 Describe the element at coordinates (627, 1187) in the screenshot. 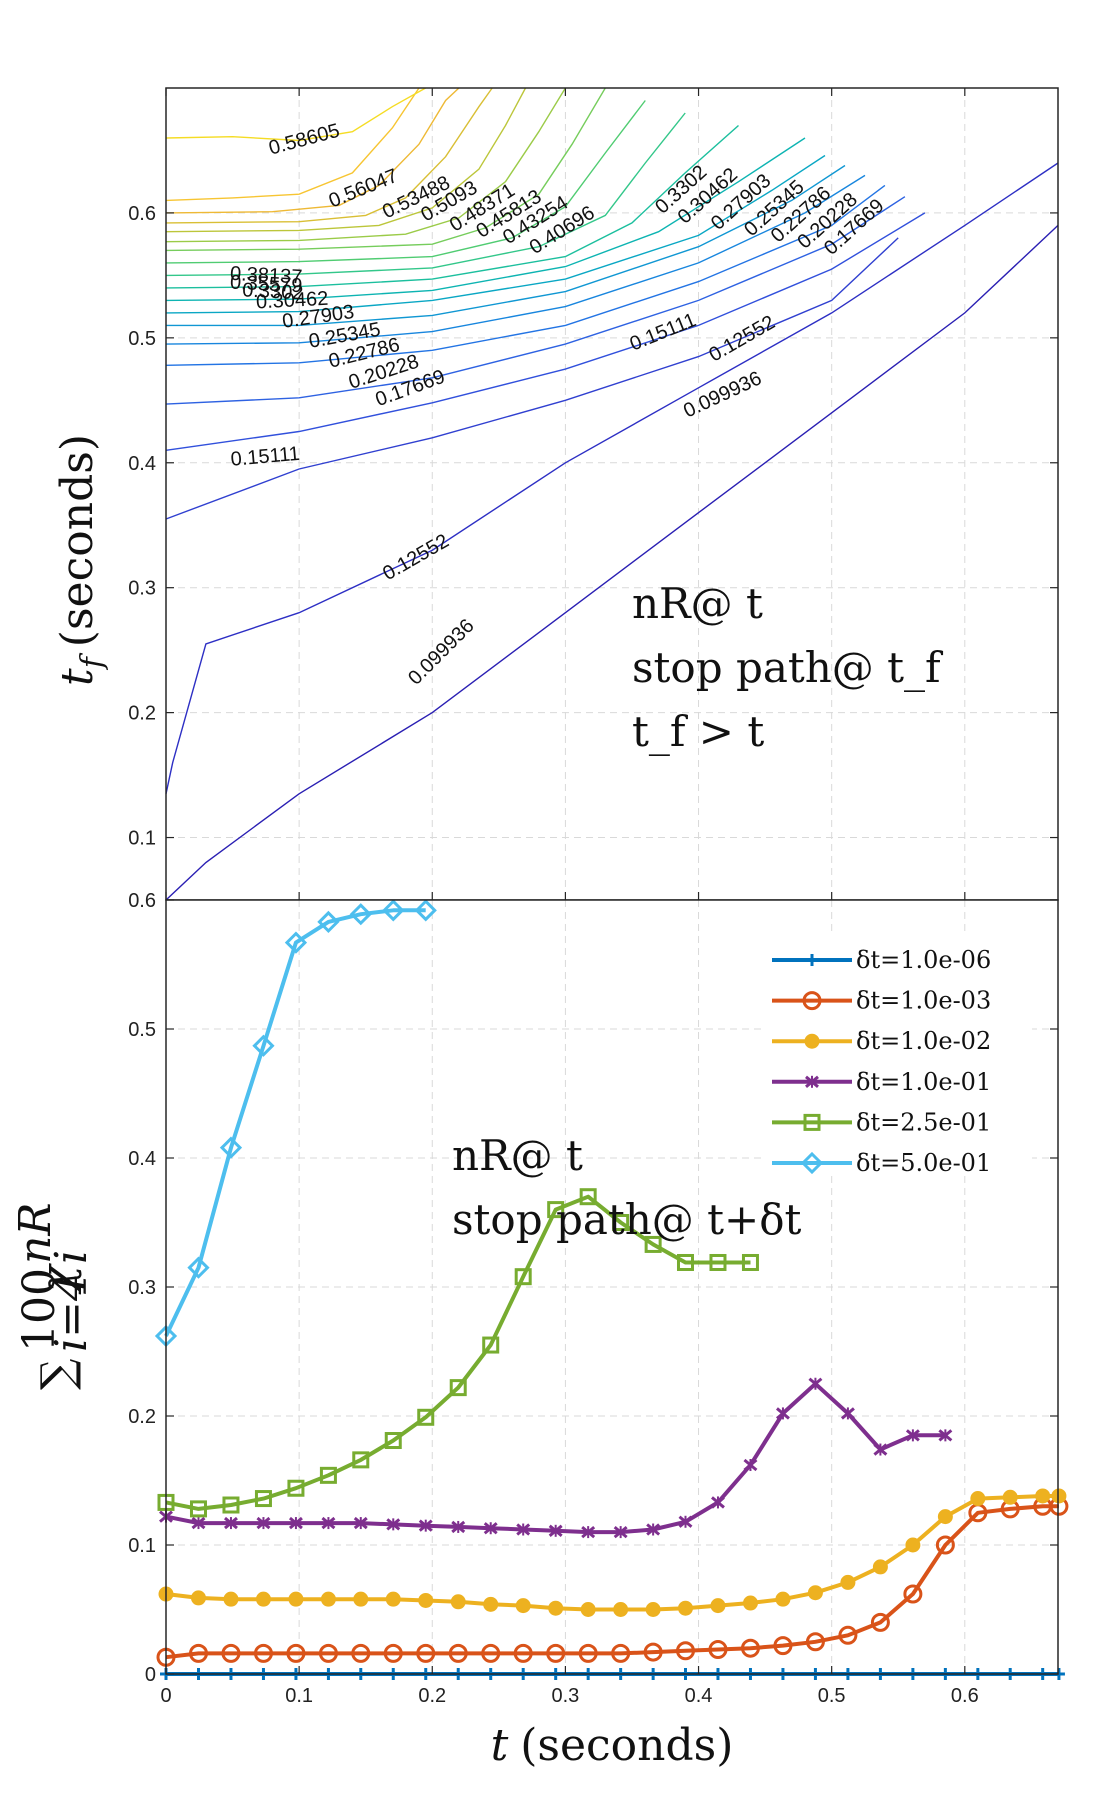

I see `line-annotation: nR@ t stop path@ t+δt` at that location.